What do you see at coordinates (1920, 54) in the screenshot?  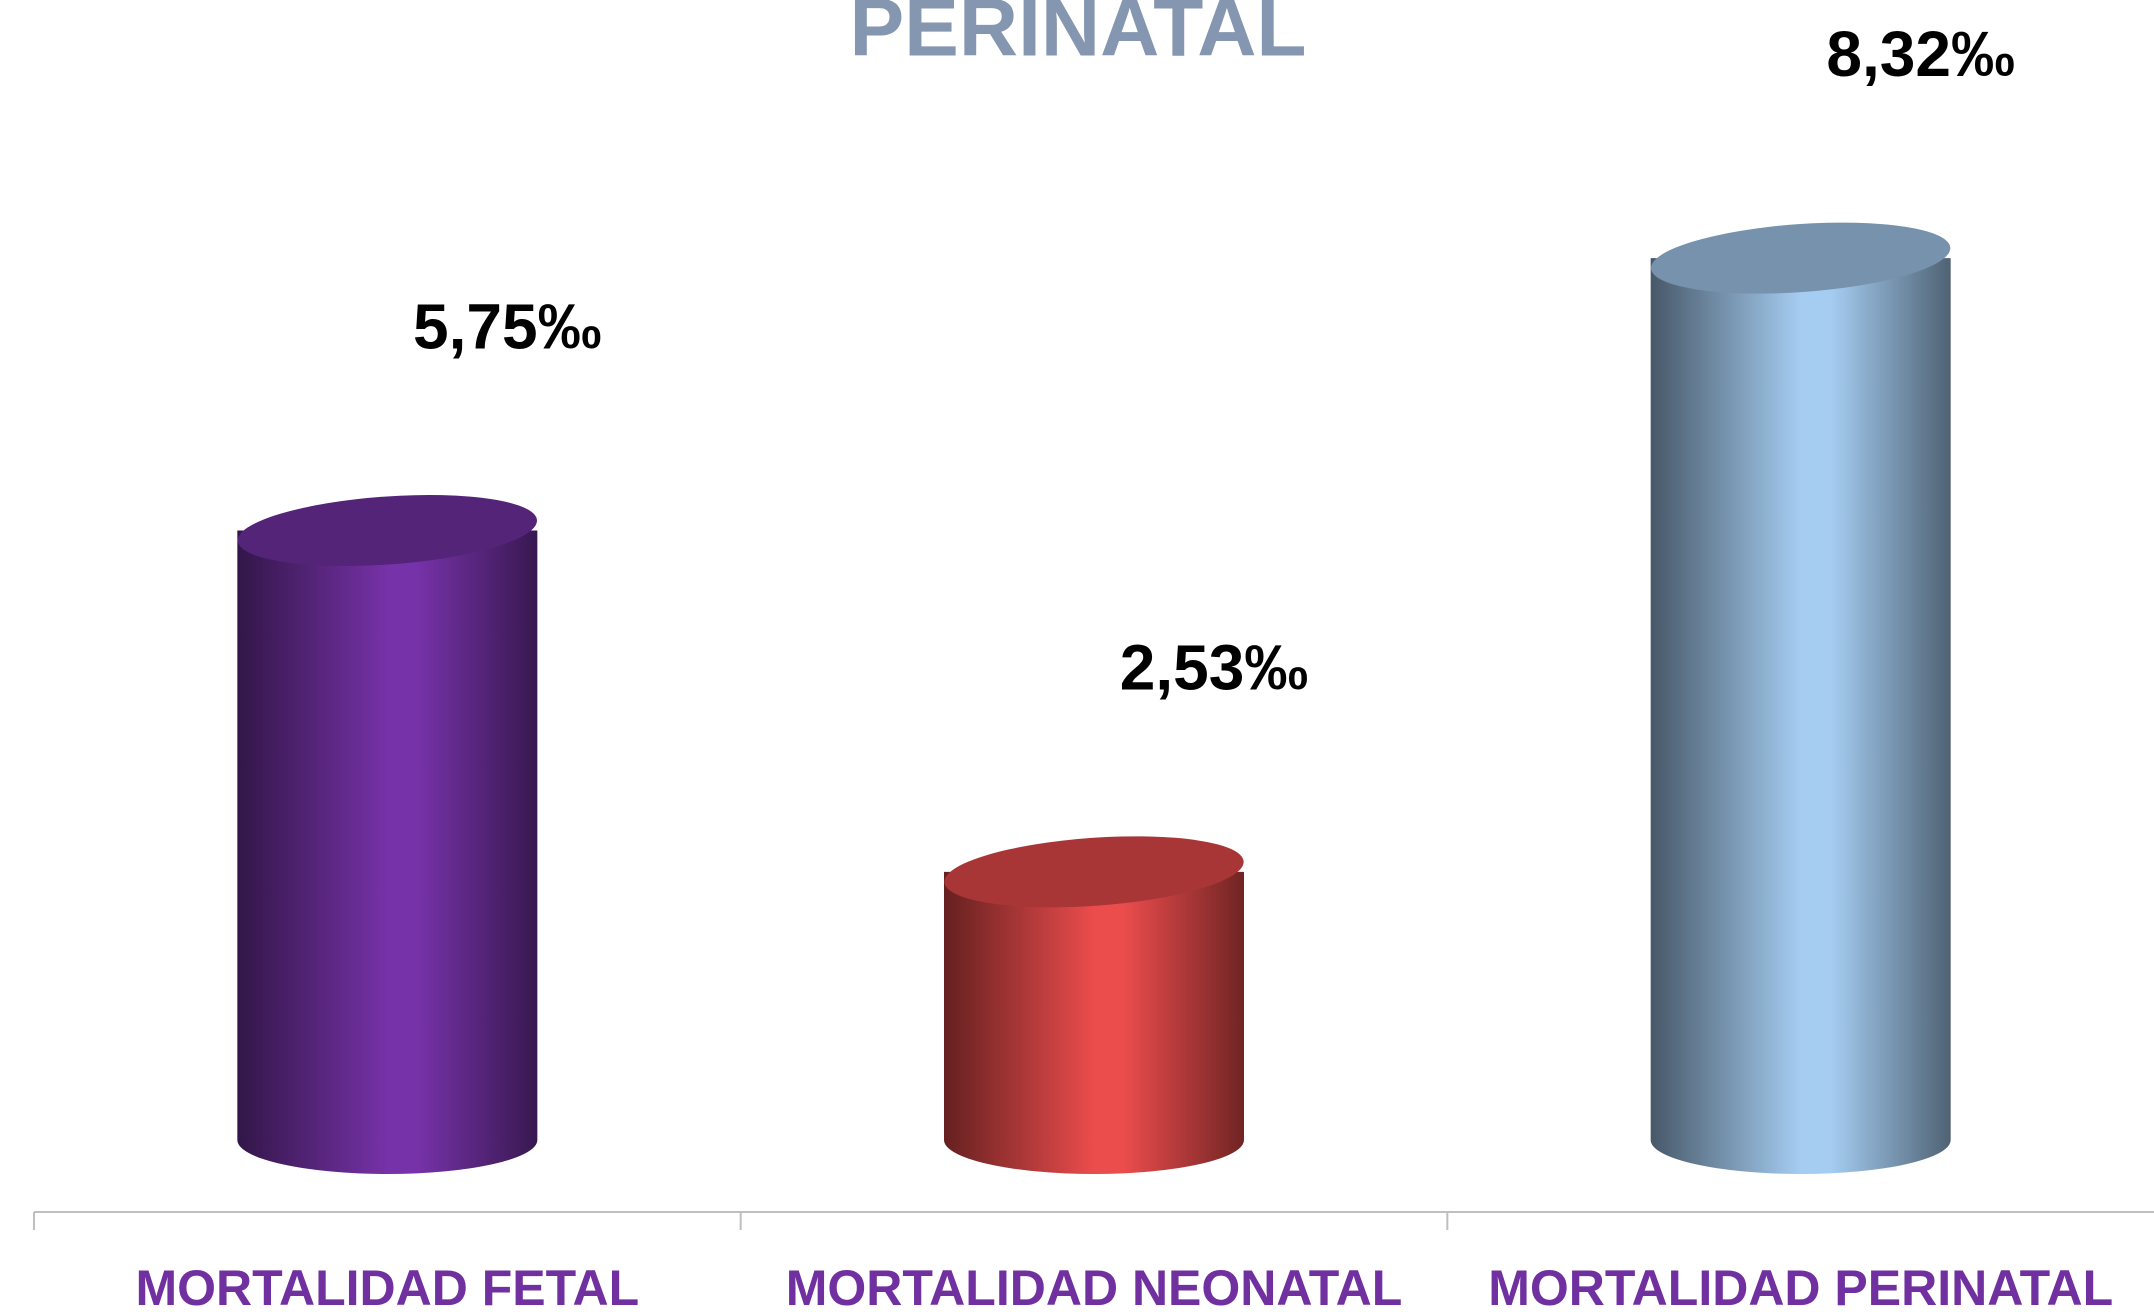 I see `data-label: 8,32‰` at bounding box center [1920, 54].